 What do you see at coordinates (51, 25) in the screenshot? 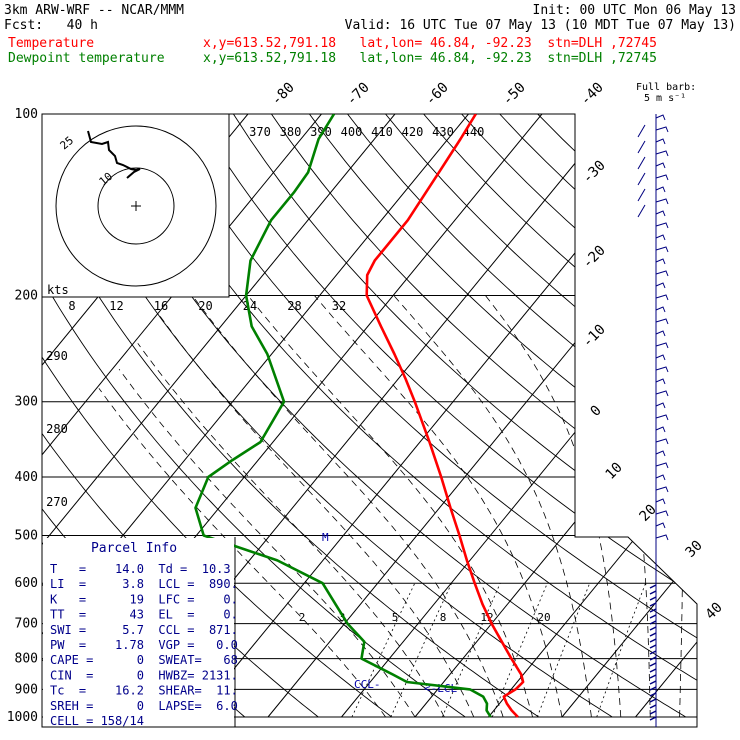
I see `forecast-hour: Fcst: 40 h` at bounding box center [51, 25].